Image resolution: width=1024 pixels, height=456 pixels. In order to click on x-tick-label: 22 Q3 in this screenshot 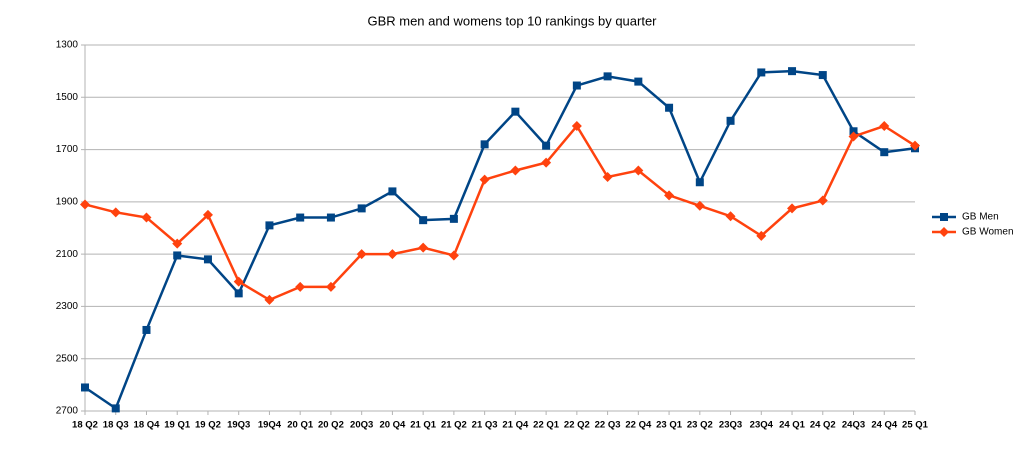, I will do `click(608, 425)`.